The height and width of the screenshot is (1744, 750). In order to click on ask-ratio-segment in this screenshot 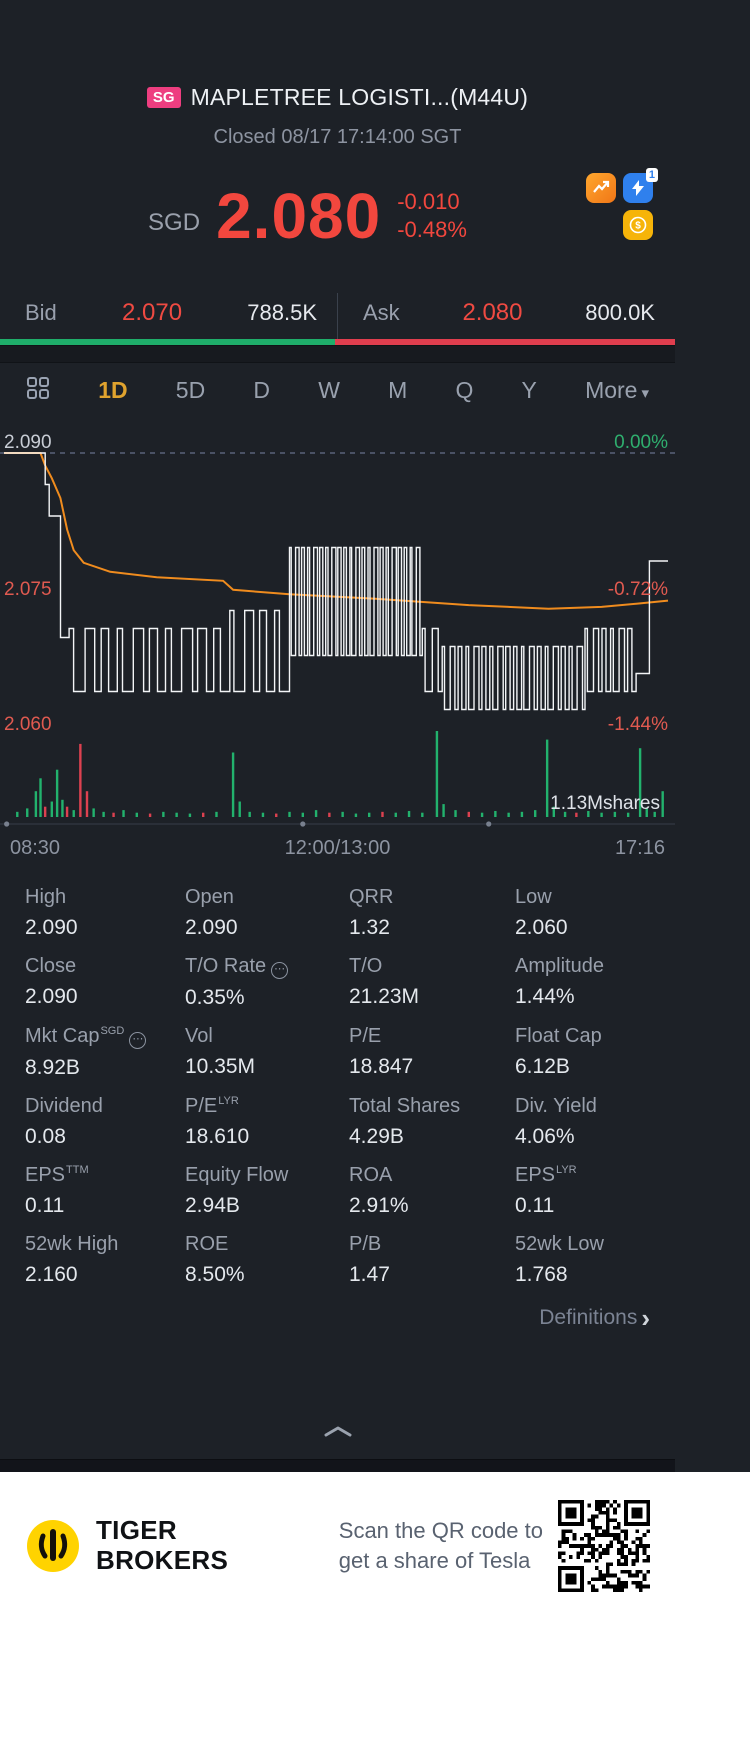, I will do `click(504, 342)`.